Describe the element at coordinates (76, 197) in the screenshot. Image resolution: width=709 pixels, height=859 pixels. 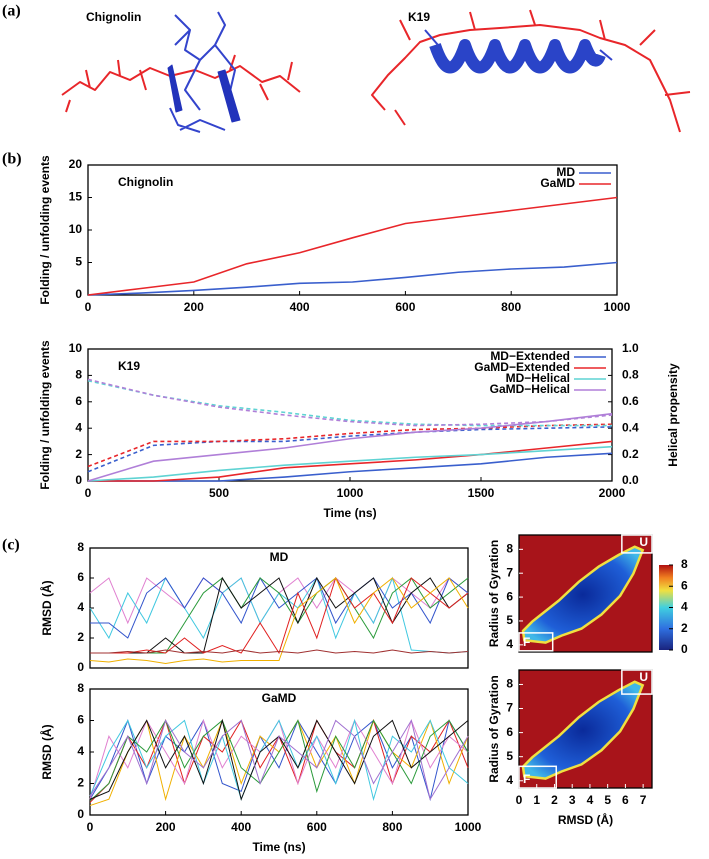
I see `y-tick-label: 15` at that location.